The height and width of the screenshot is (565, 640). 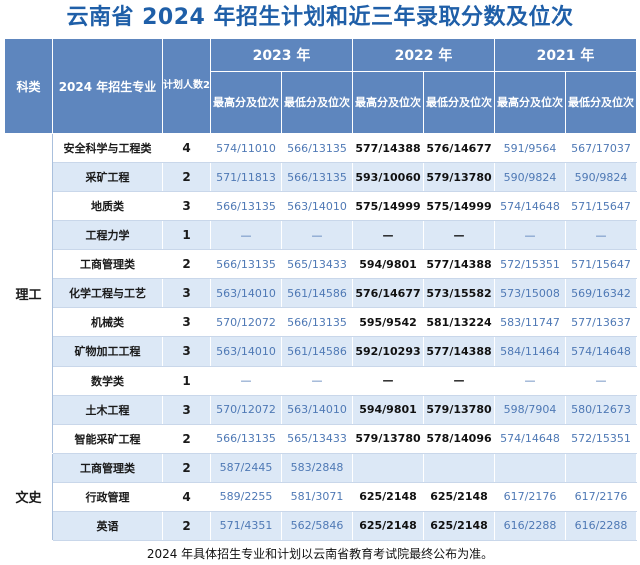 I want to click on score-rank-cell: 566/13135, so click(x=246, y=206).